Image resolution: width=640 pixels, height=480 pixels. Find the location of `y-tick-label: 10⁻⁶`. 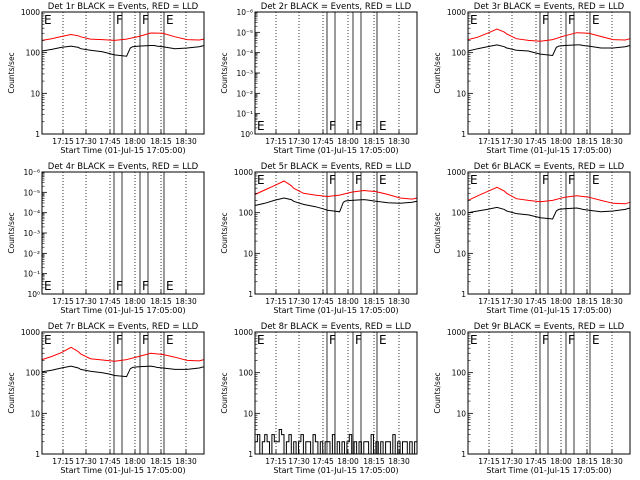

y-tick-label: 10⁻⁶ is located at coordinates (244, 12).